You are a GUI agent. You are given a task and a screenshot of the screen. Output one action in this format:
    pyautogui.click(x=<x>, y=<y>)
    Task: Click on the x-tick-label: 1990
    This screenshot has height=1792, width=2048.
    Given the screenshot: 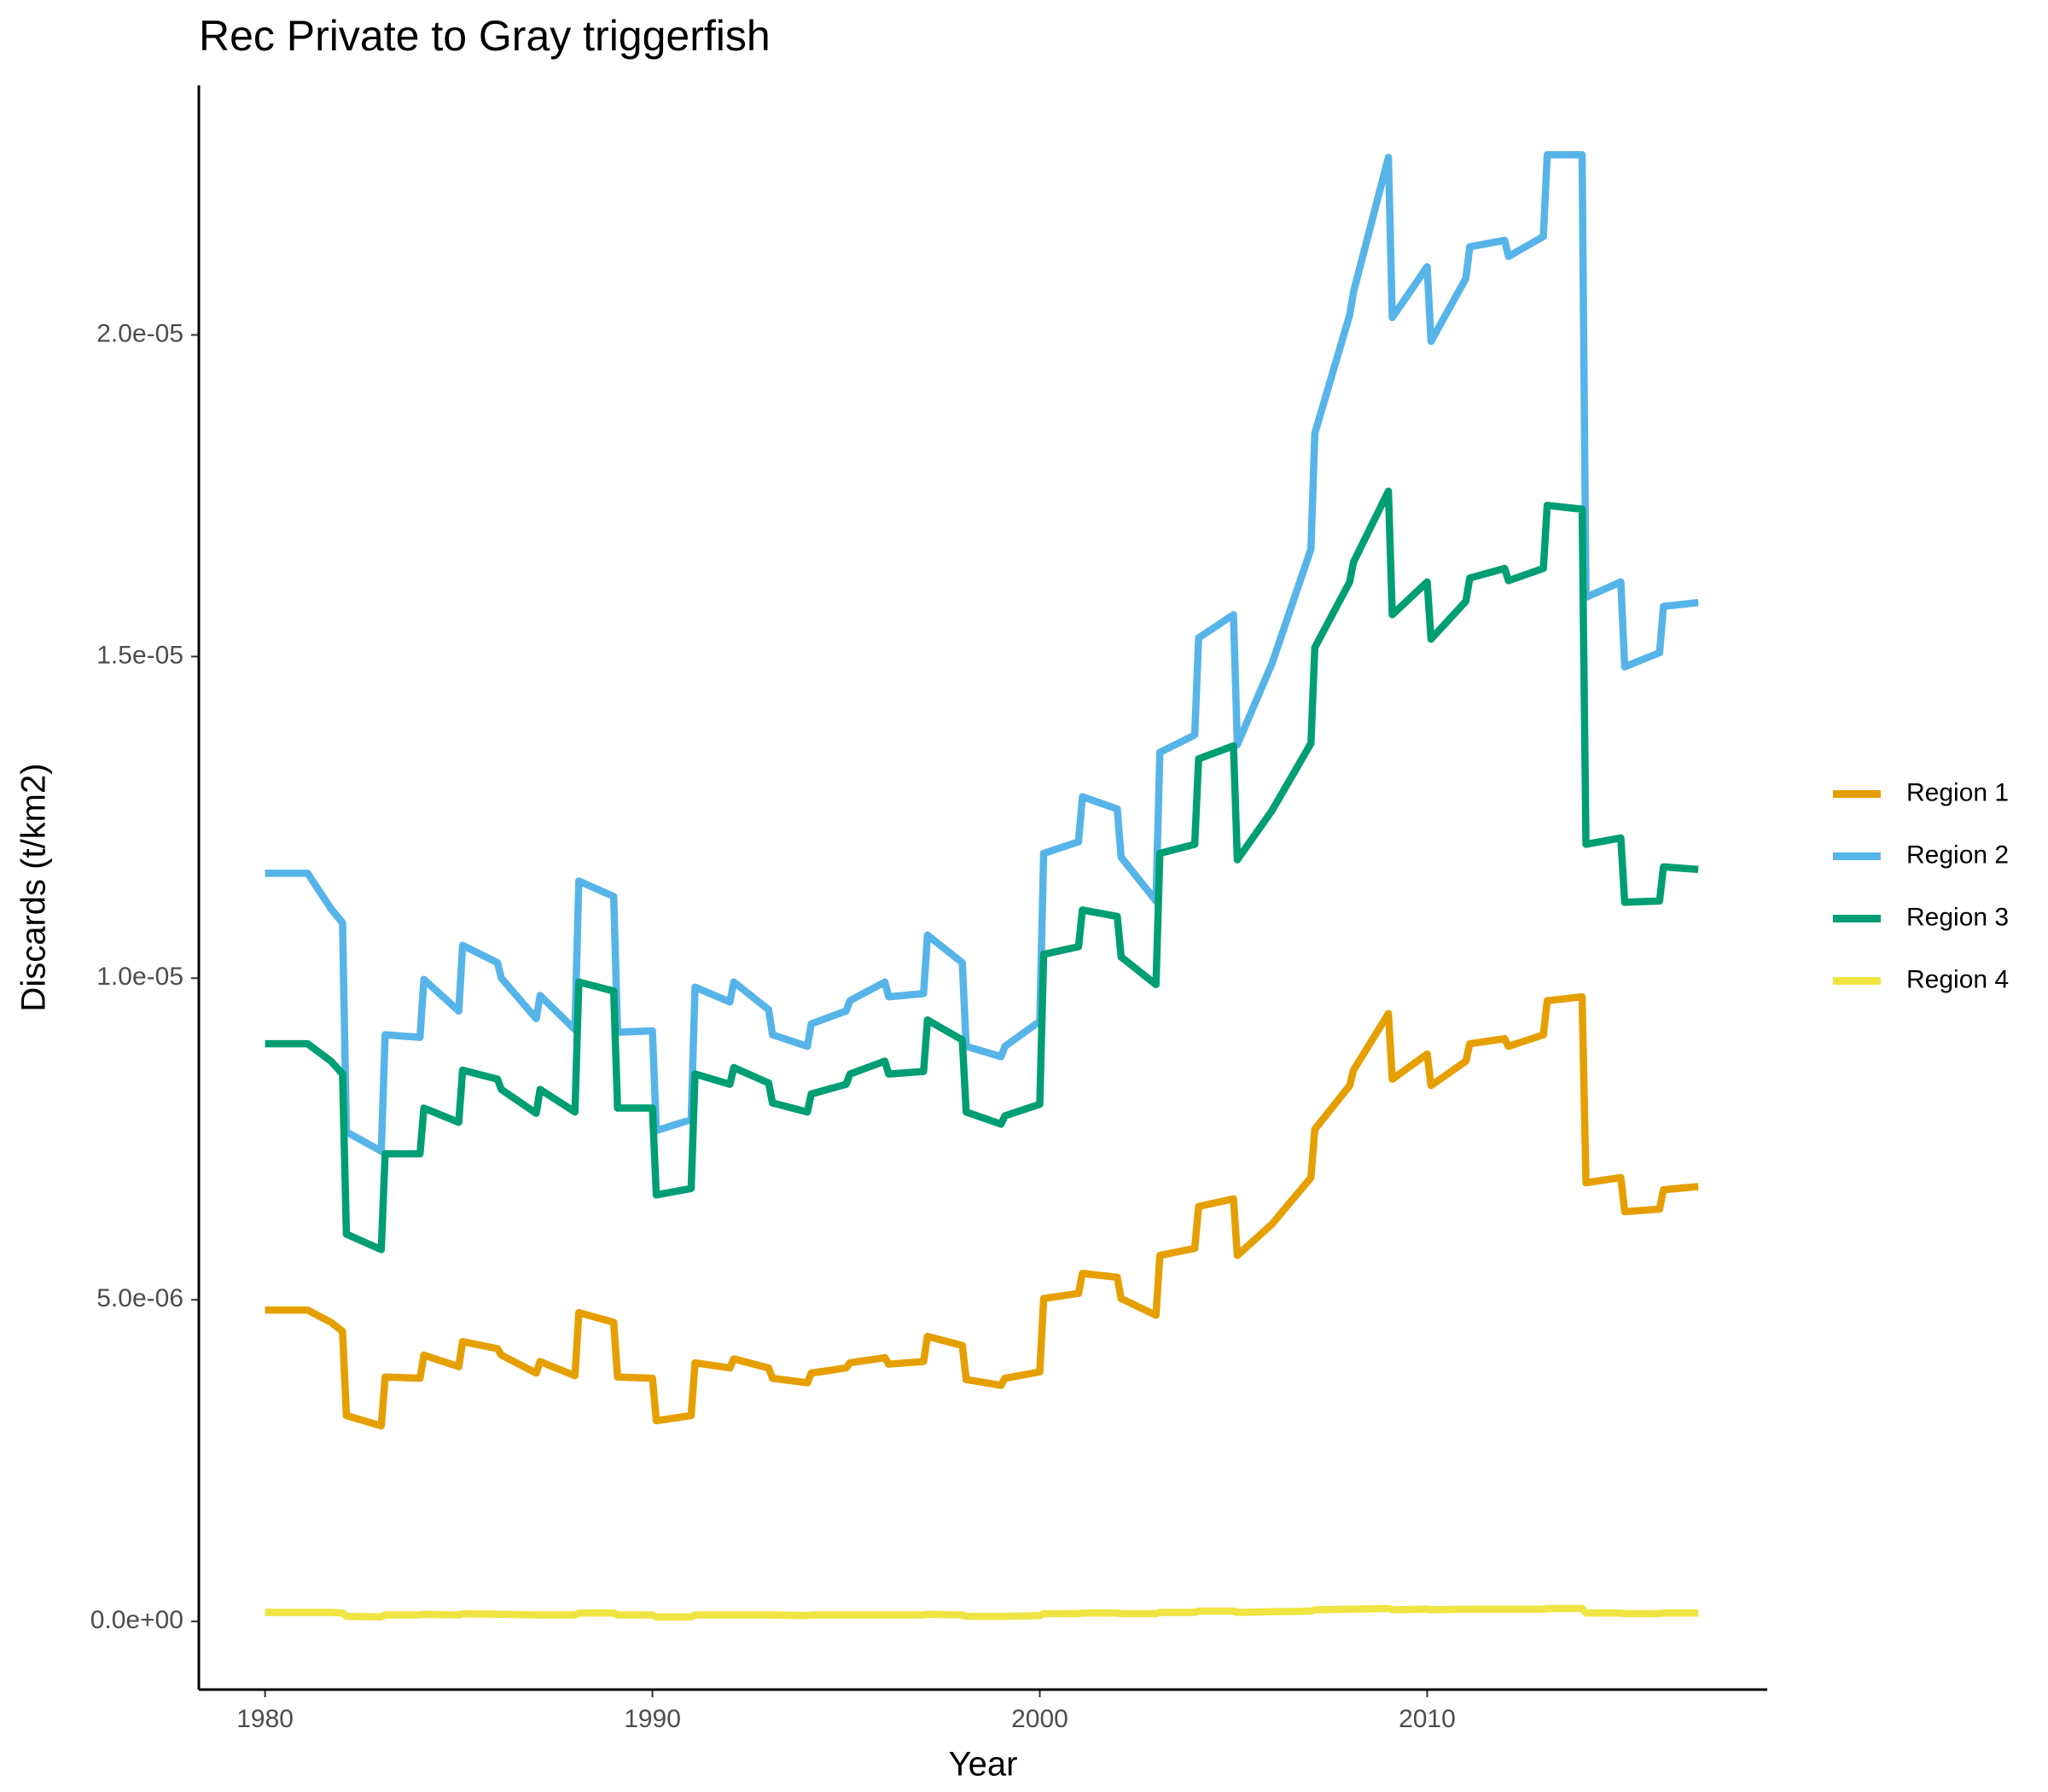 What is the action you would take?
    pyautogui.click(x=652, y=1719)
    